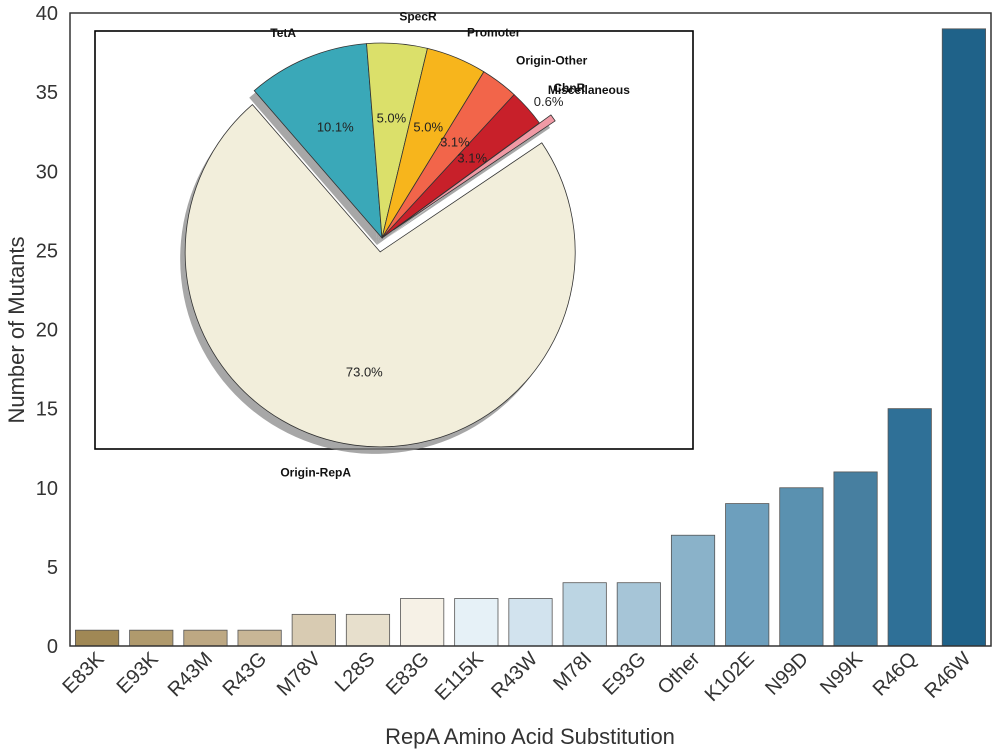 Image resolution: width=1000 pixels, height=756 pixels. I want to click on bar-e93k, so click(151, 638).